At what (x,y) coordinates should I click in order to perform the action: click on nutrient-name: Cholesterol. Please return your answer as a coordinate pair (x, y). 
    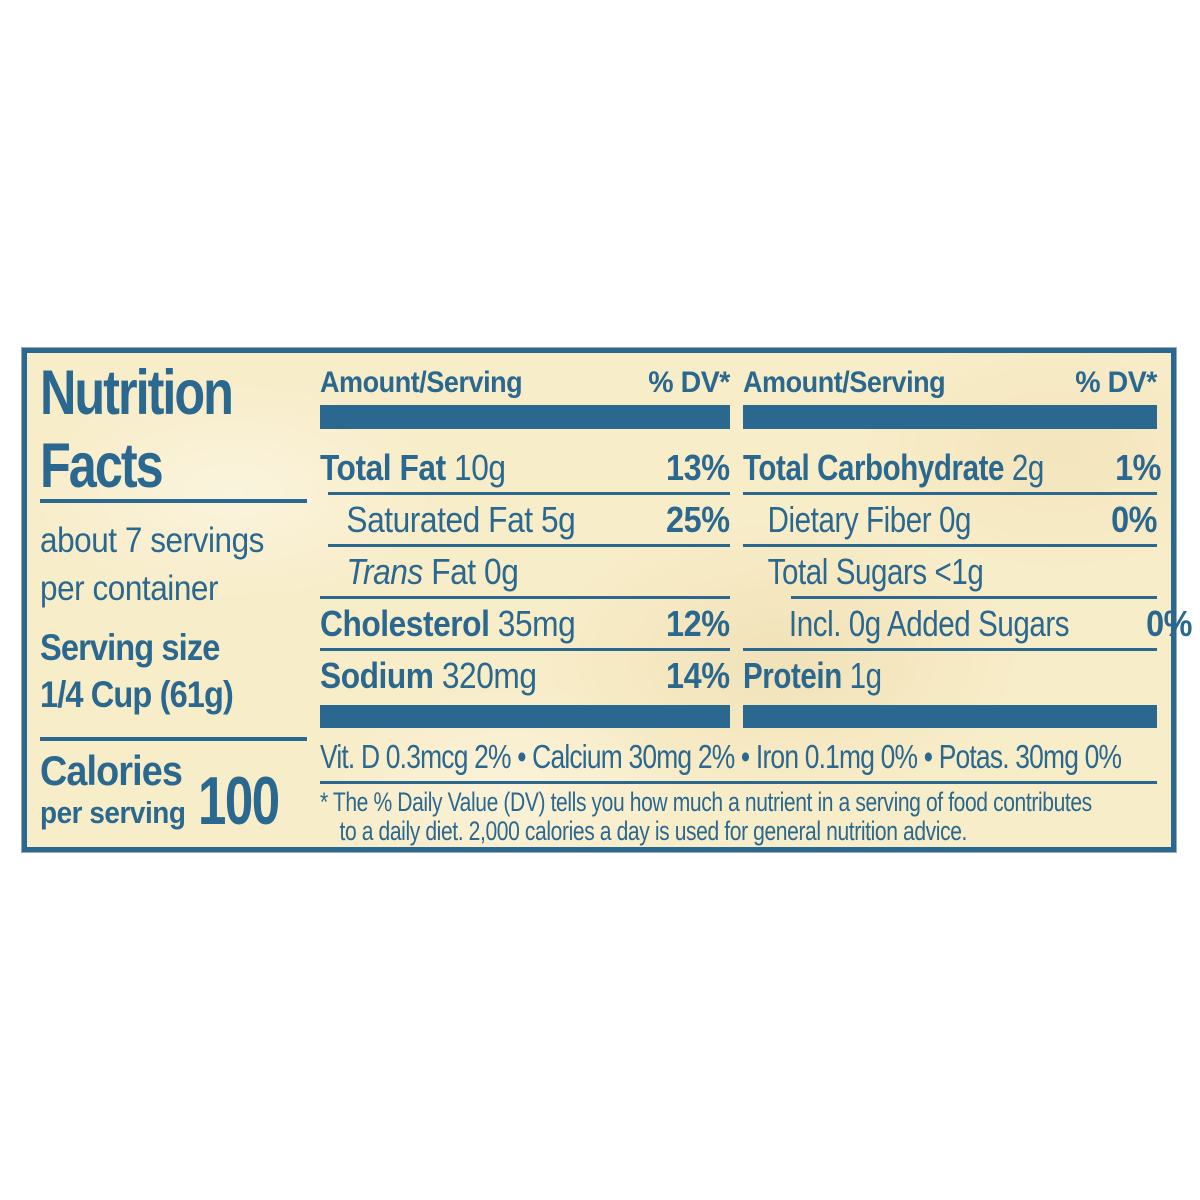
    Looking at the image, I should click on (405, 623).